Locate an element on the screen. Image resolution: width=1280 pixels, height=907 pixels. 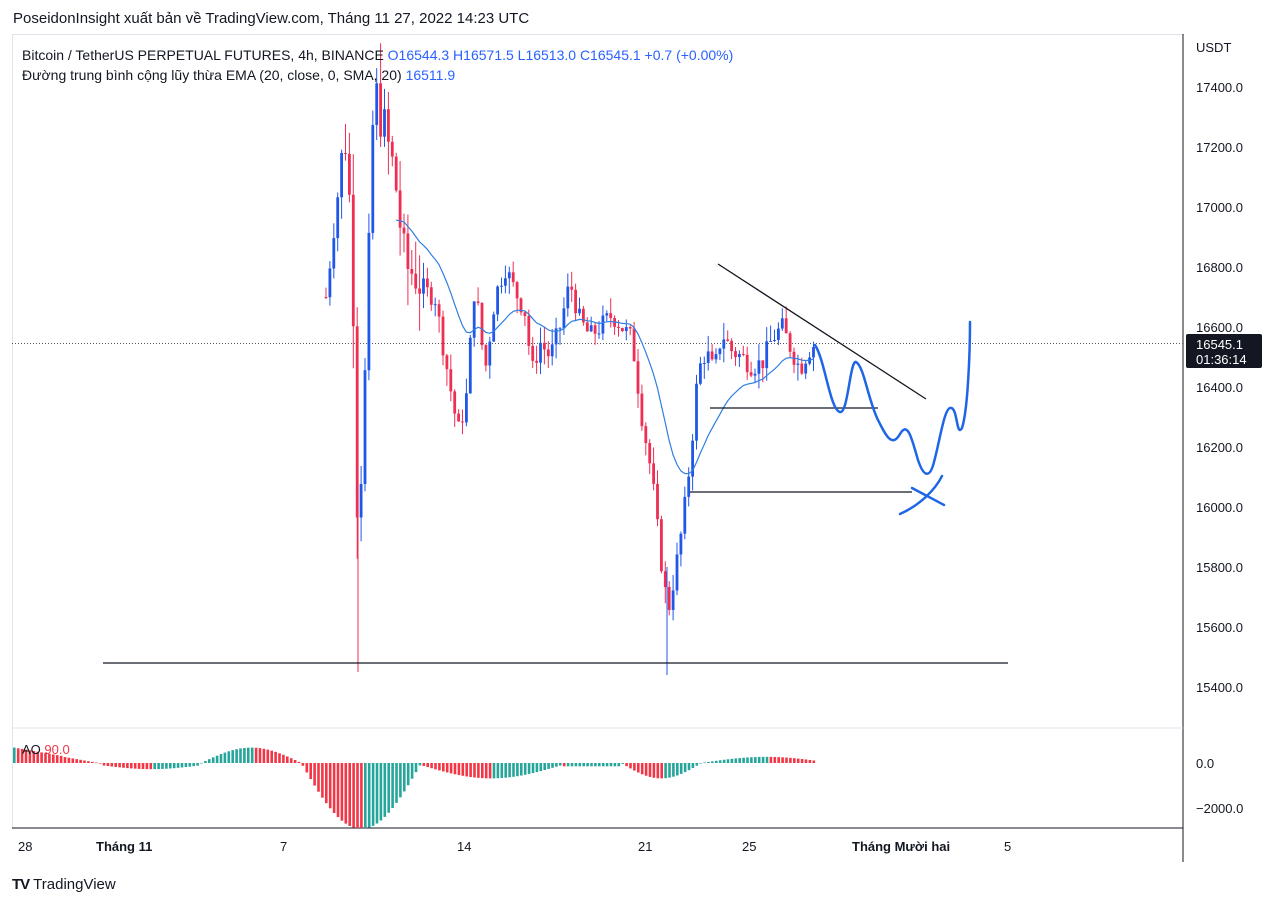
ao-legend: AO 90.0 is located at coordinates (46, 749).